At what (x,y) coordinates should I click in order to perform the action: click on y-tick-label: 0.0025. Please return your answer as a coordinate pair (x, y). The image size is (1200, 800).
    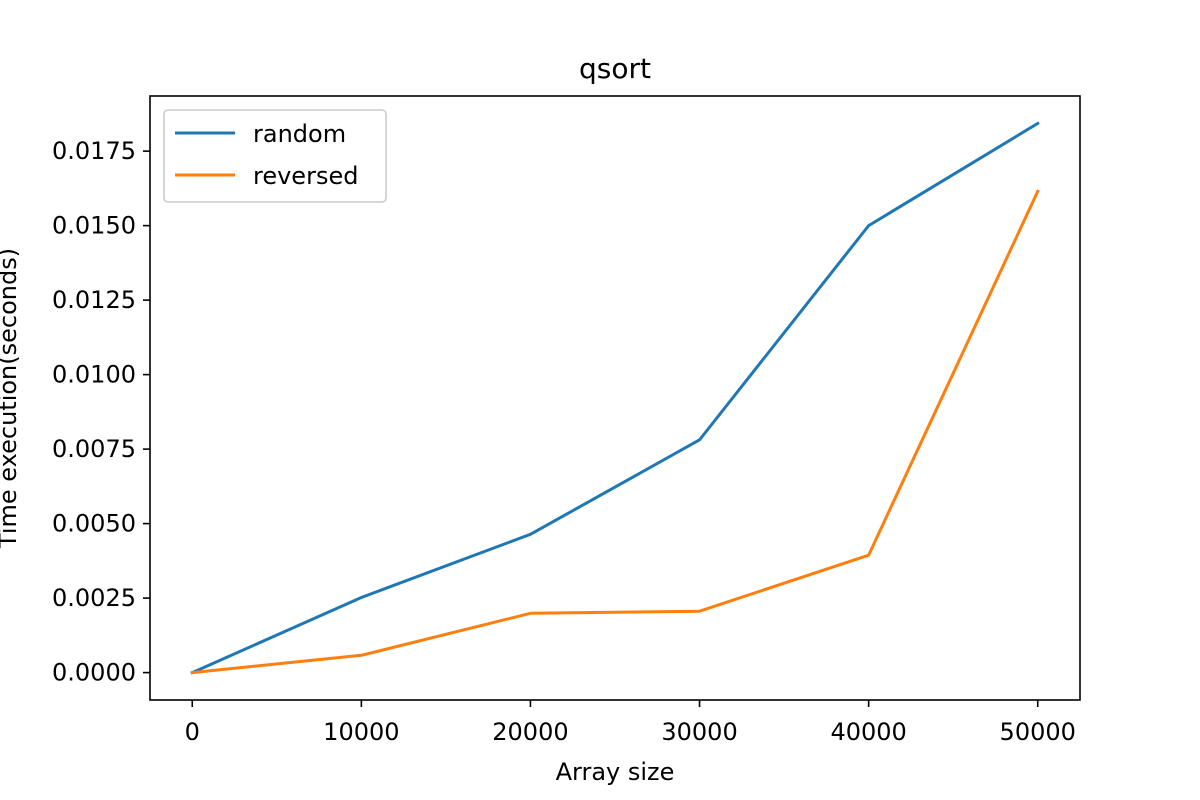
    Looking at the image, I should click on (94, 598).